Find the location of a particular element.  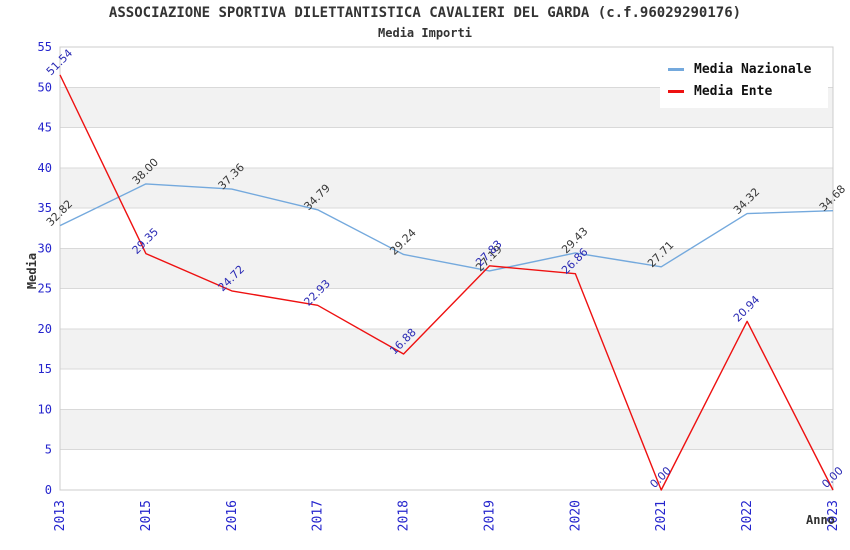

y-tick-label: 15 is located at coordinates (45, 369).